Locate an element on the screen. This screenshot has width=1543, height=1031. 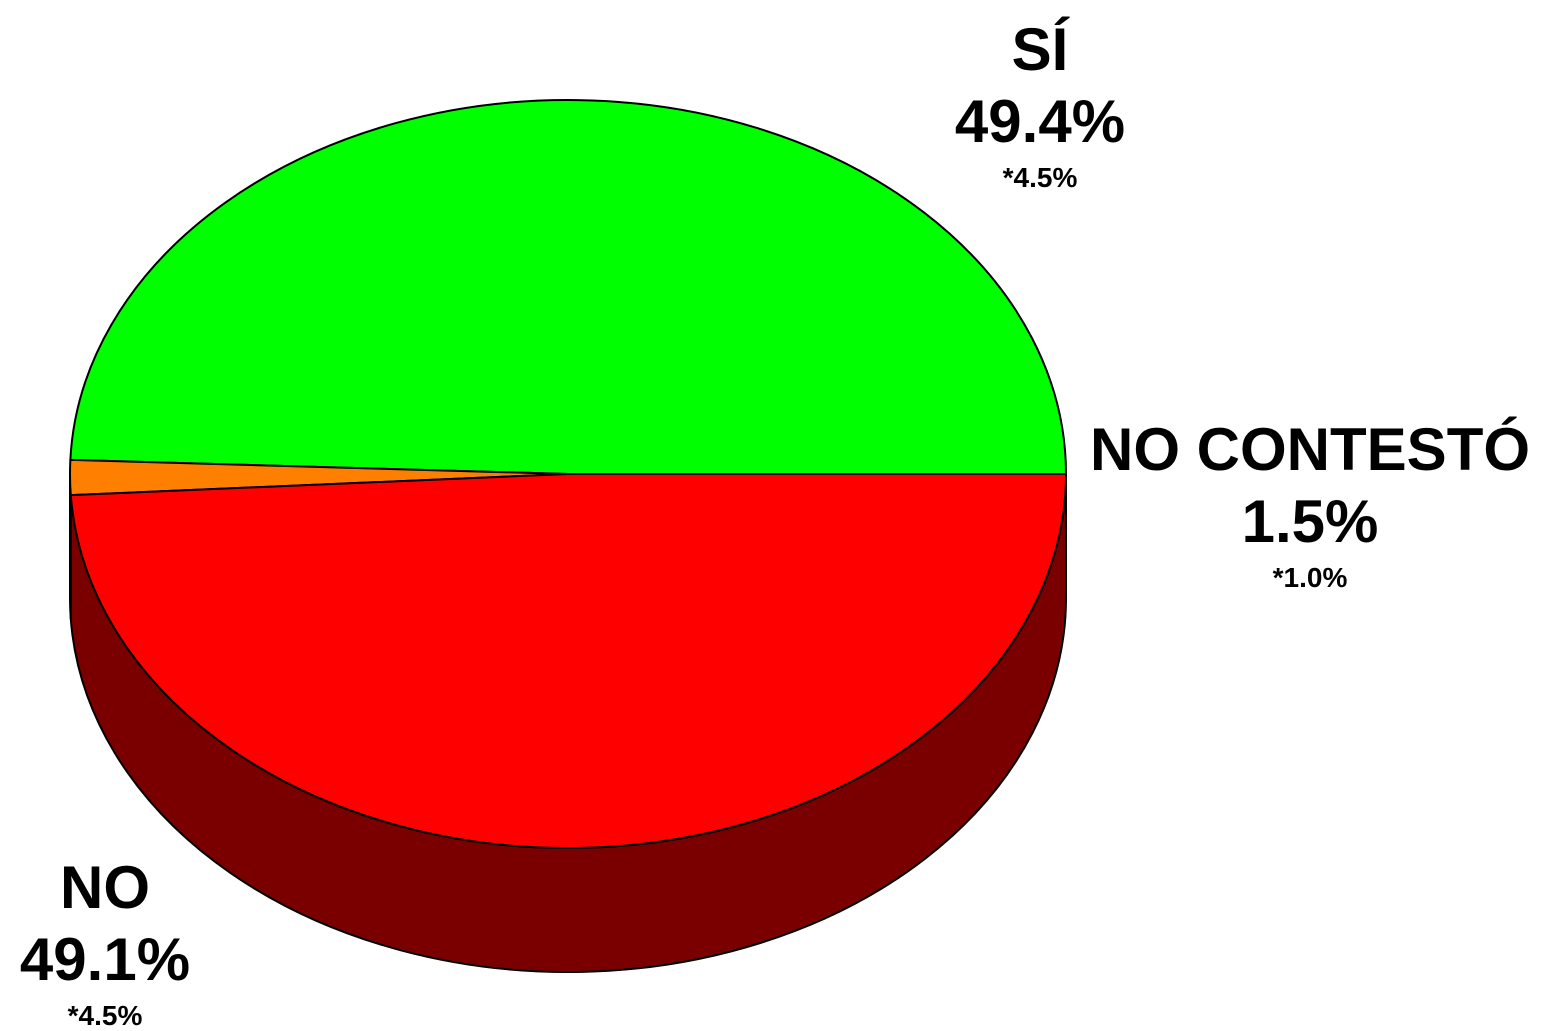
slice-margin-si: *4.5% is located at coordinates (1040, 177).